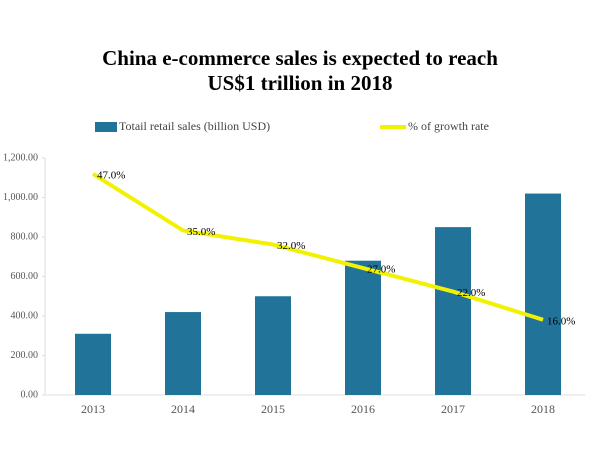  I want to click on y-tick-label: 600.00, so click(25, 276).